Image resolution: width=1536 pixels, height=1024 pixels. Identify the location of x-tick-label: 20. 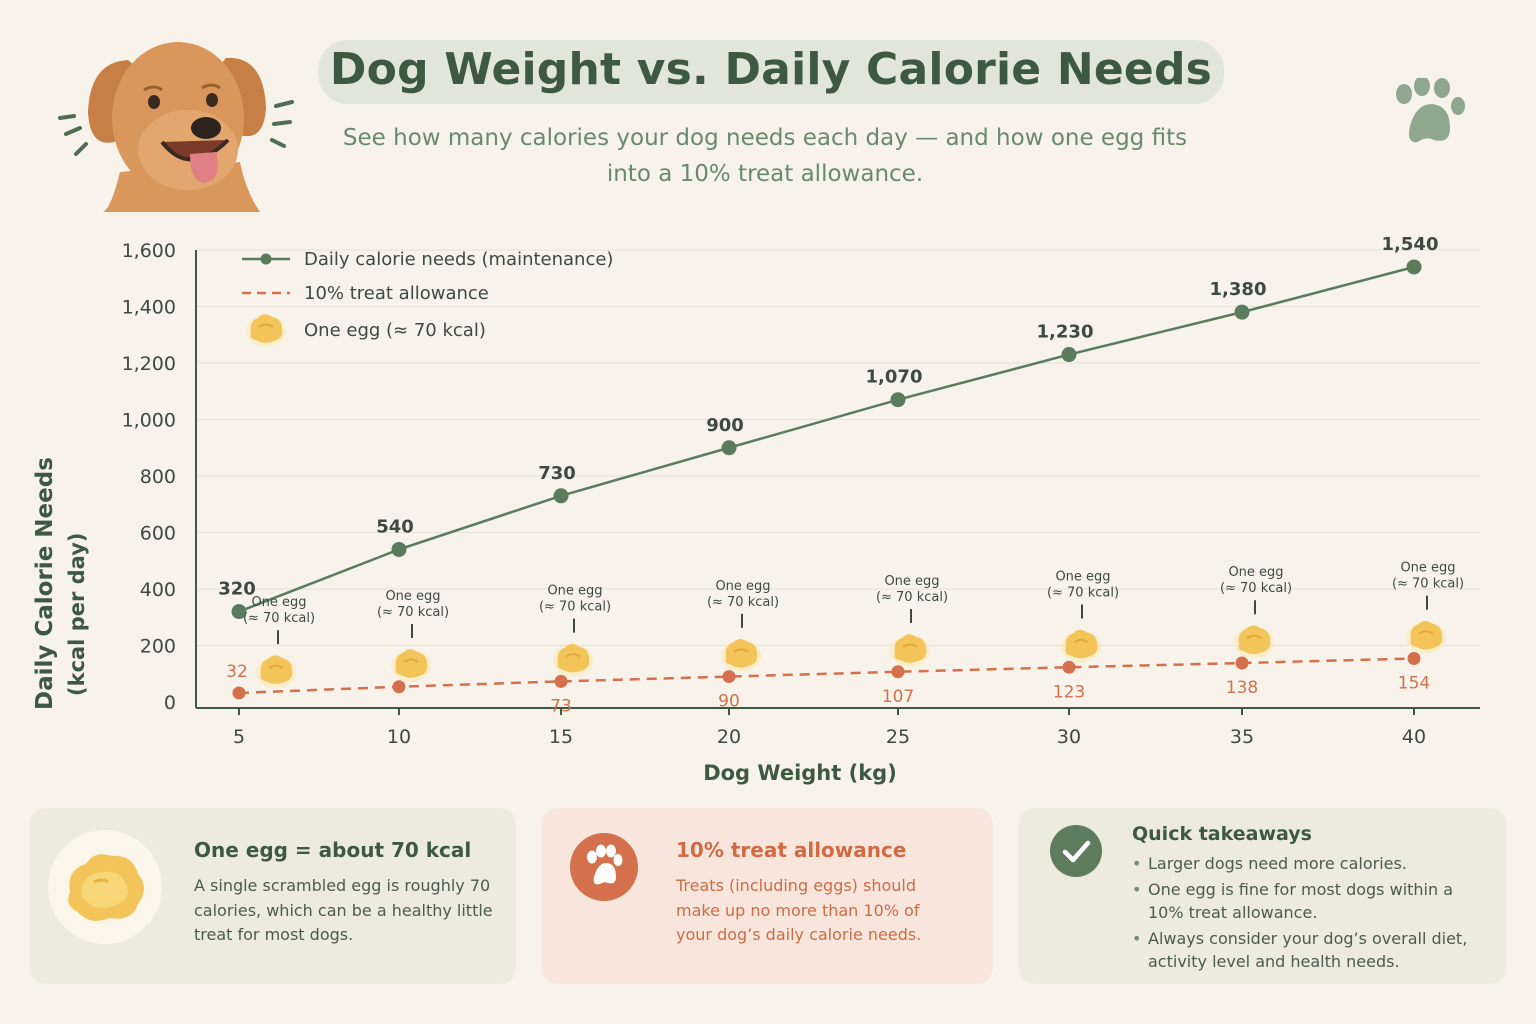
(729, 737).